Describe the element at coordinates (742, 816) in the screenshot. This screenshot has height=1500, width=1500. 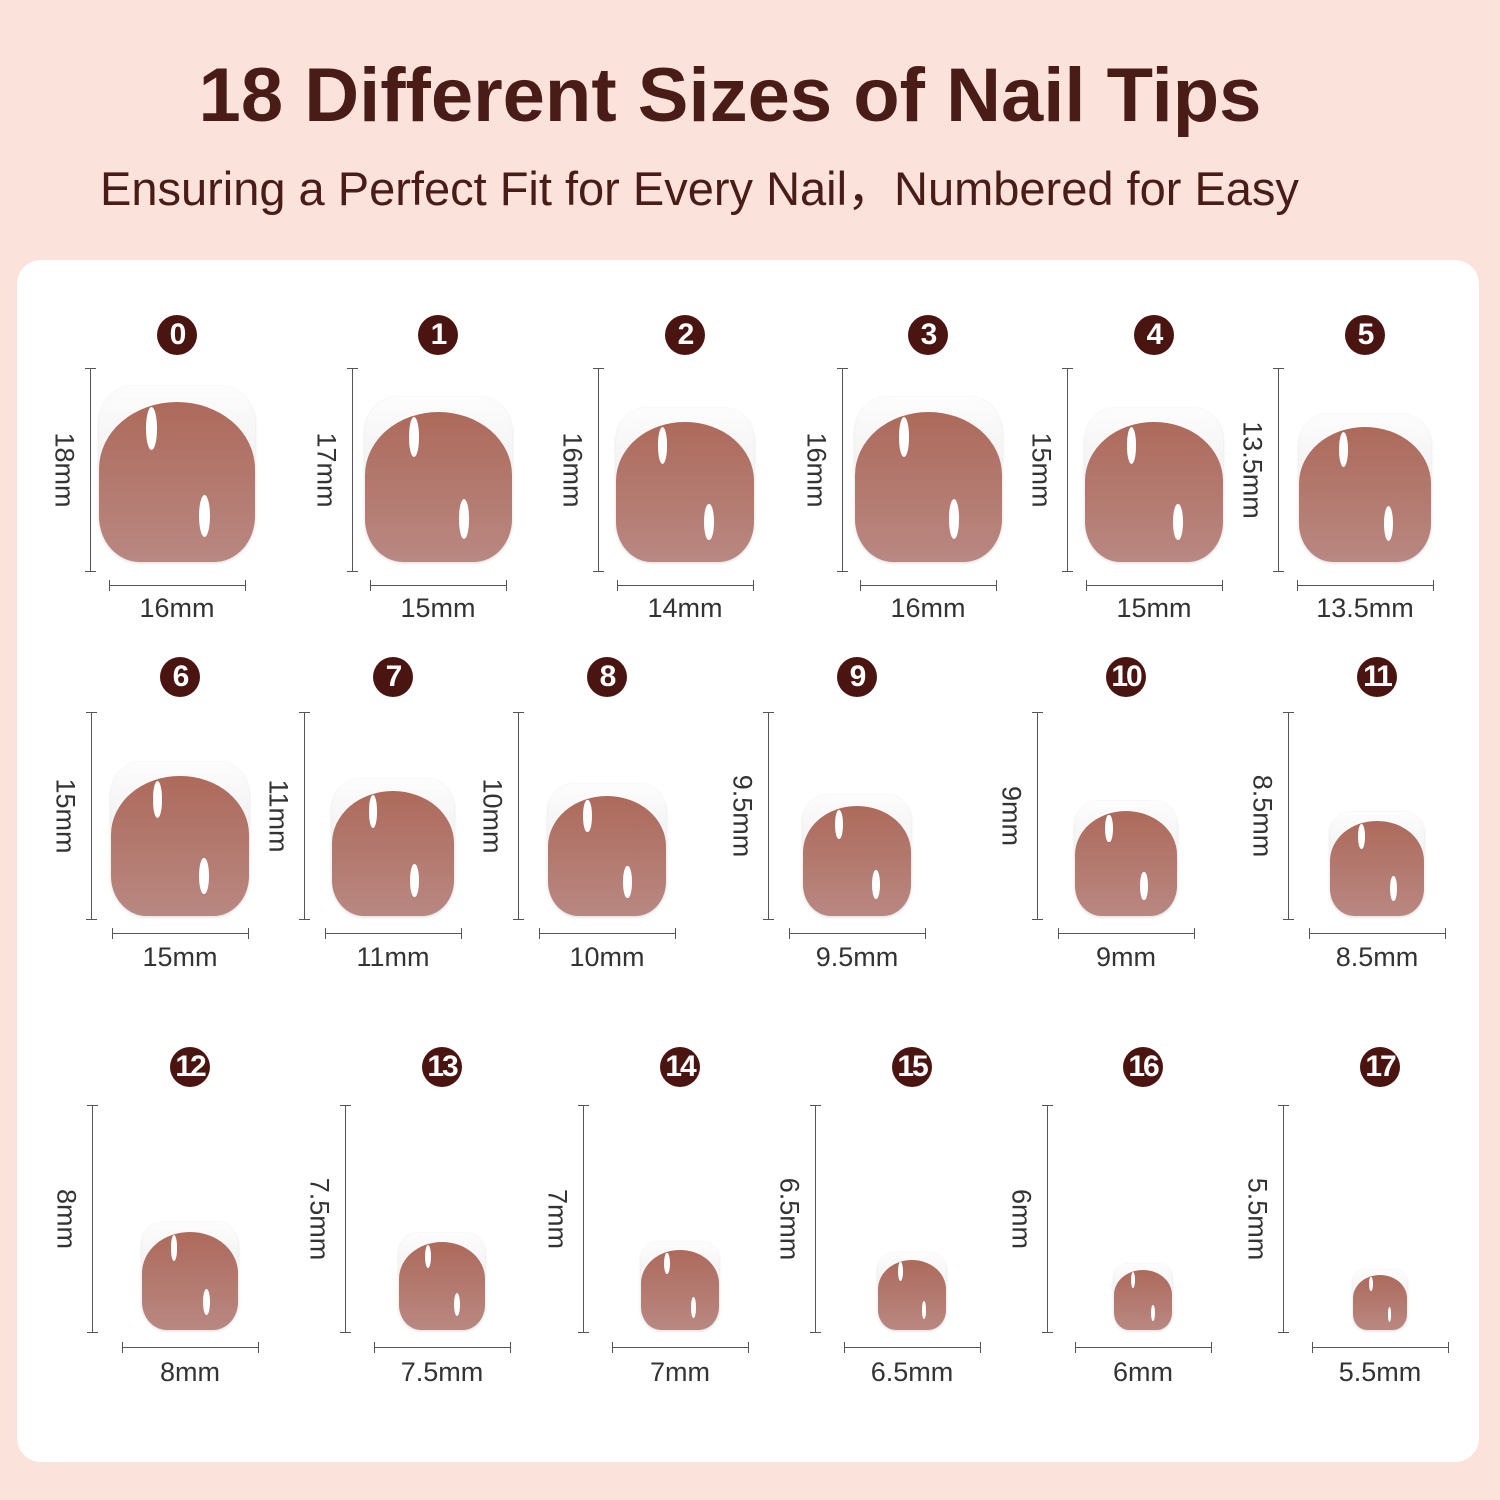
I see `length-label: 9.5mm` at that location.